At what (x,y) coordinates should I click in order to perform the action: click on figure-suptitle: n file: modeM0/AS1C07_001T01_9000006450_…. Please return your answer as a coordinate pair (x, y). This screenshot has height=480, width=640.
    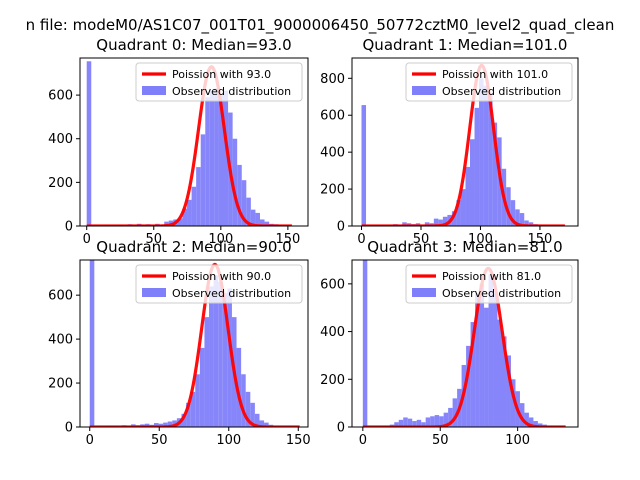
    Looking at the image, I should click on (320, 25).